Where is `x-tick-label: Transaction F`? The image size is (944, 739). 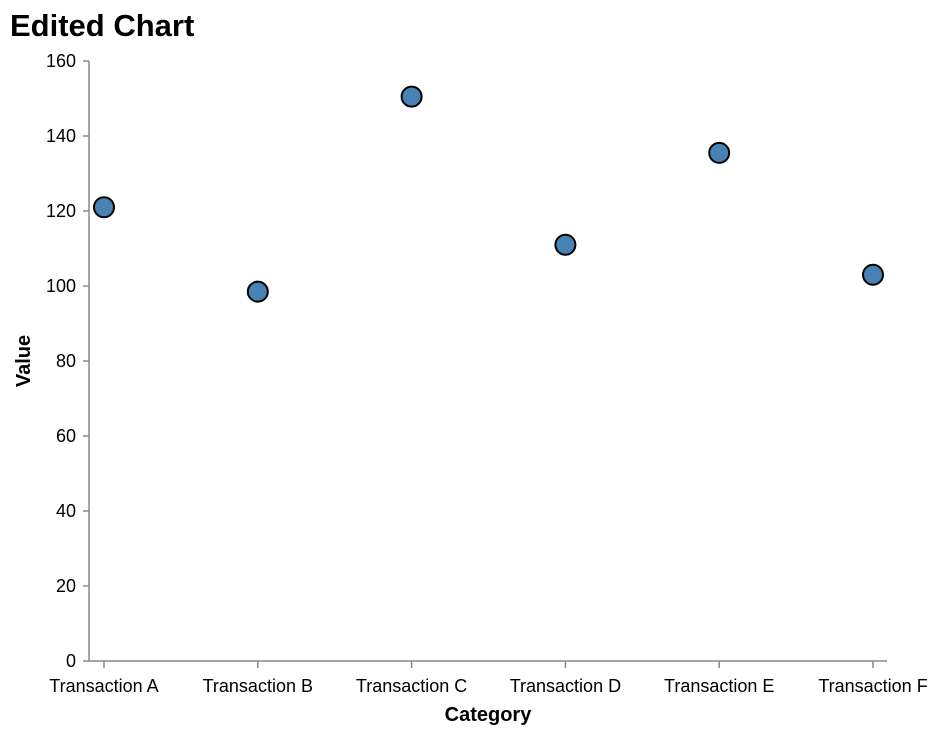 x-tick-label: Transaction F is located at coordinates (872, 686).